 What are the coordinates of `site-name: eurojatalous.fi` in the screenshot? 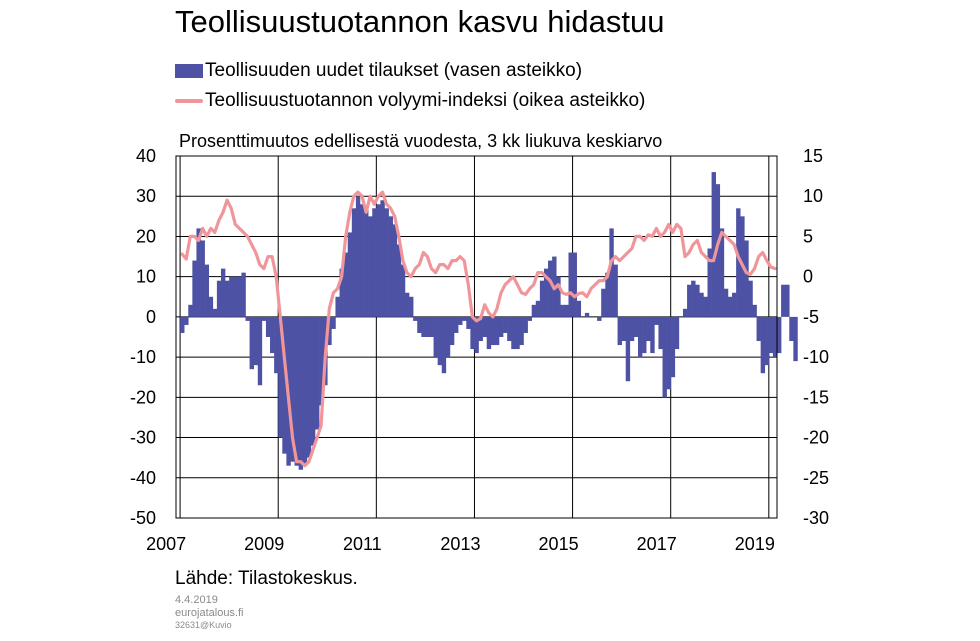 It's located at (209, 613).